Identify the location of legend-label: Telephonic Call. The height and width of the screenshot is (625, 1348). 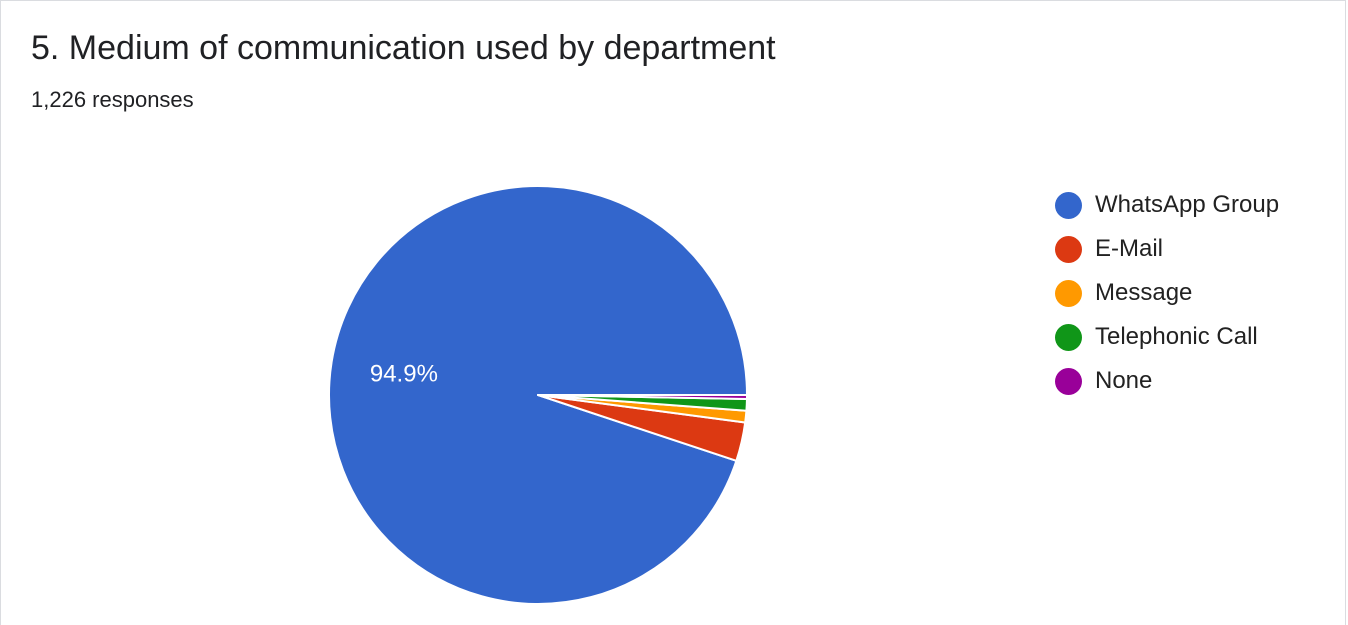
(1176, 336).